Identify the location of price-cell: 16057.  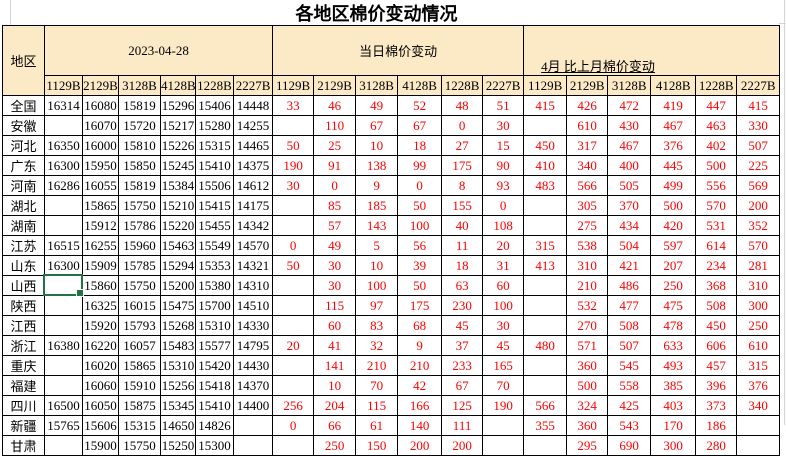
(139, 345).